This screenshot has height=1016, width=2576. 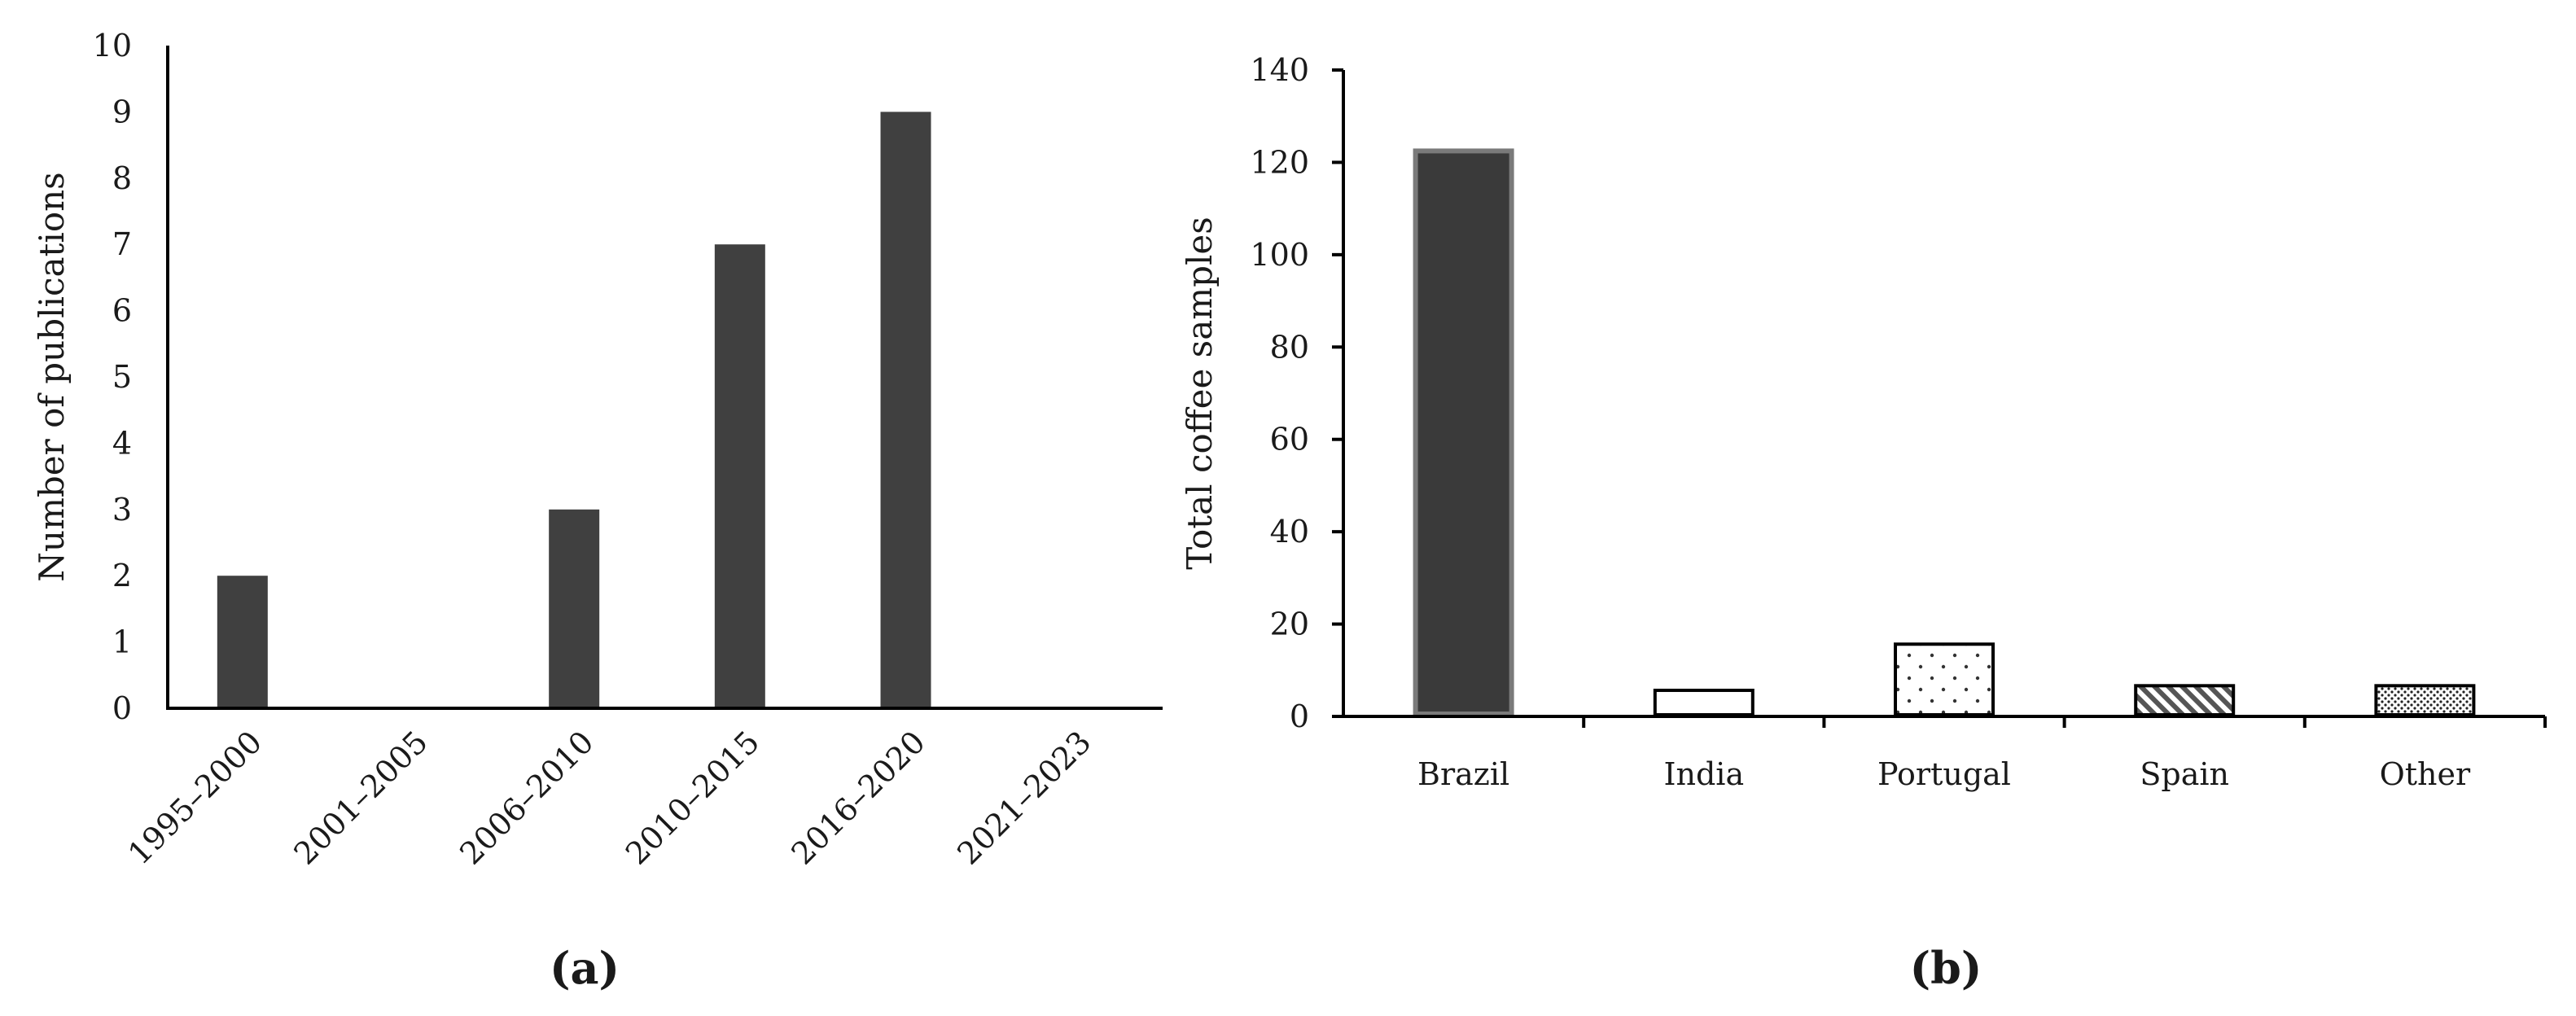 I want to click on chart-b-y-tick-label: 80, so click(x=1289, y=347).